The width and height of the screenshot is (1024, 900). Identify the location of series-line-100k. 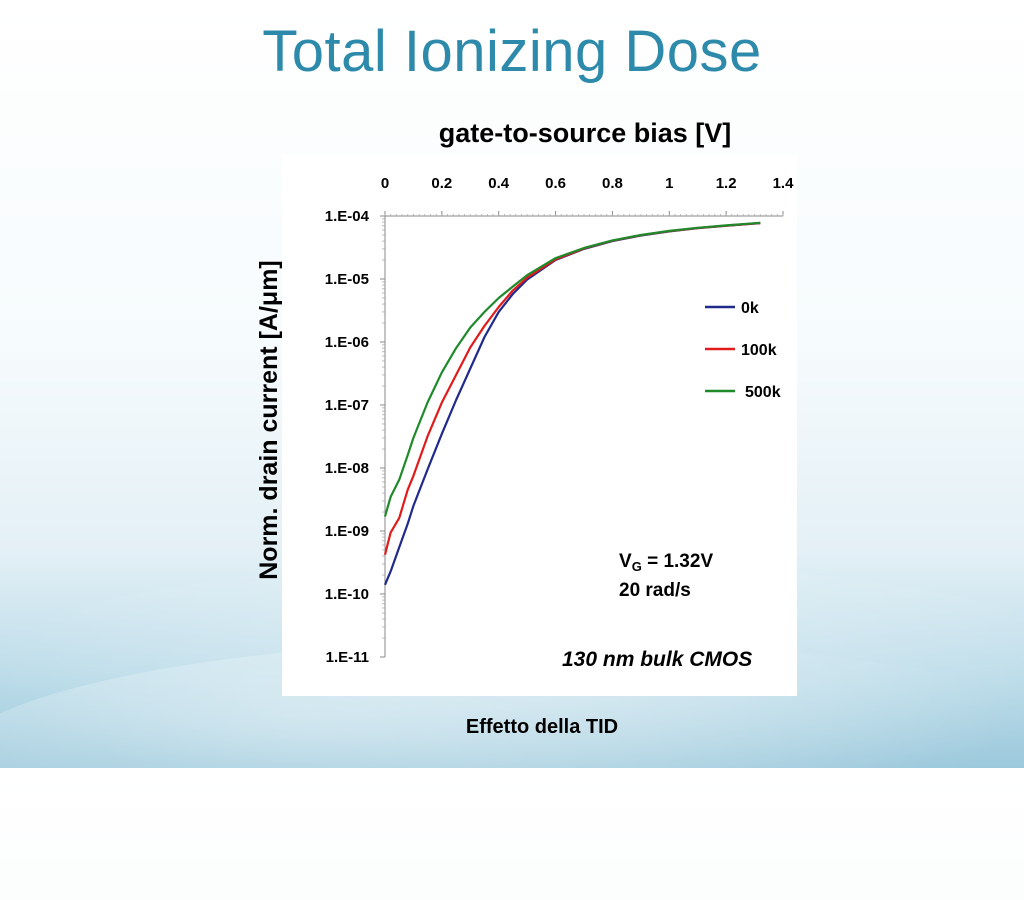
(572, 388).